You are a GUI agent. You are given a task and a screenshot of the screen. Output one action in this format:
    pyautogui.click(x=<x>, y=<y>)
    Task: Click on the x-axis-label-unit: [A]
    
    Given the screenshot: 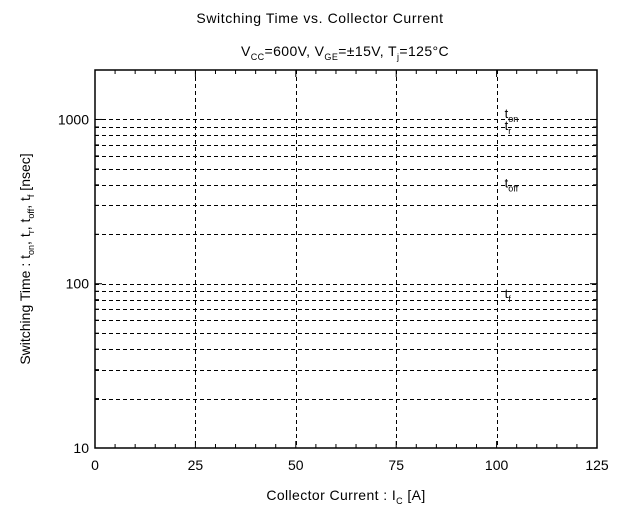 What is the action you would take?
    pyautogui.click(x=414, y=495)
    